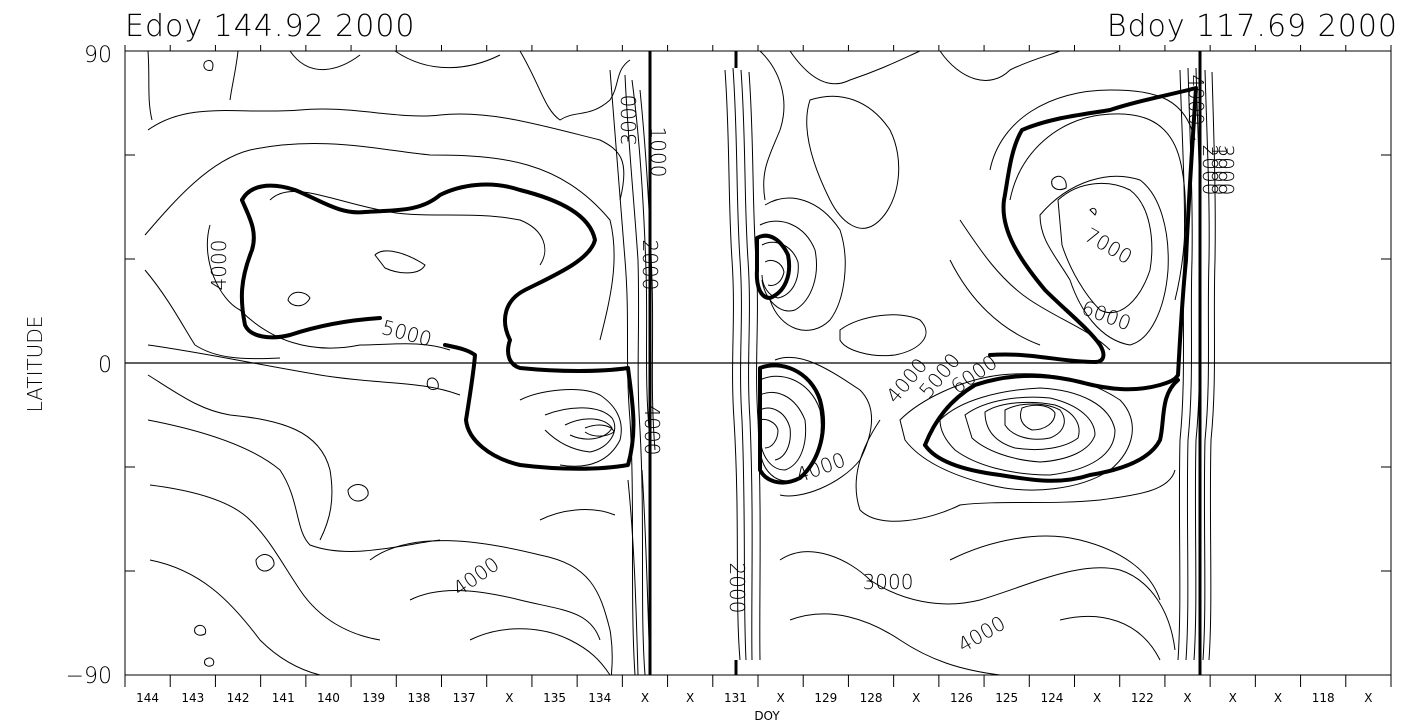 The width and height of the screenshot is (1403, 723). What do you see at coordinates (373, 698) in the screenshot?
I see `x-tick-label: 139` at bounding box center [373, 698].